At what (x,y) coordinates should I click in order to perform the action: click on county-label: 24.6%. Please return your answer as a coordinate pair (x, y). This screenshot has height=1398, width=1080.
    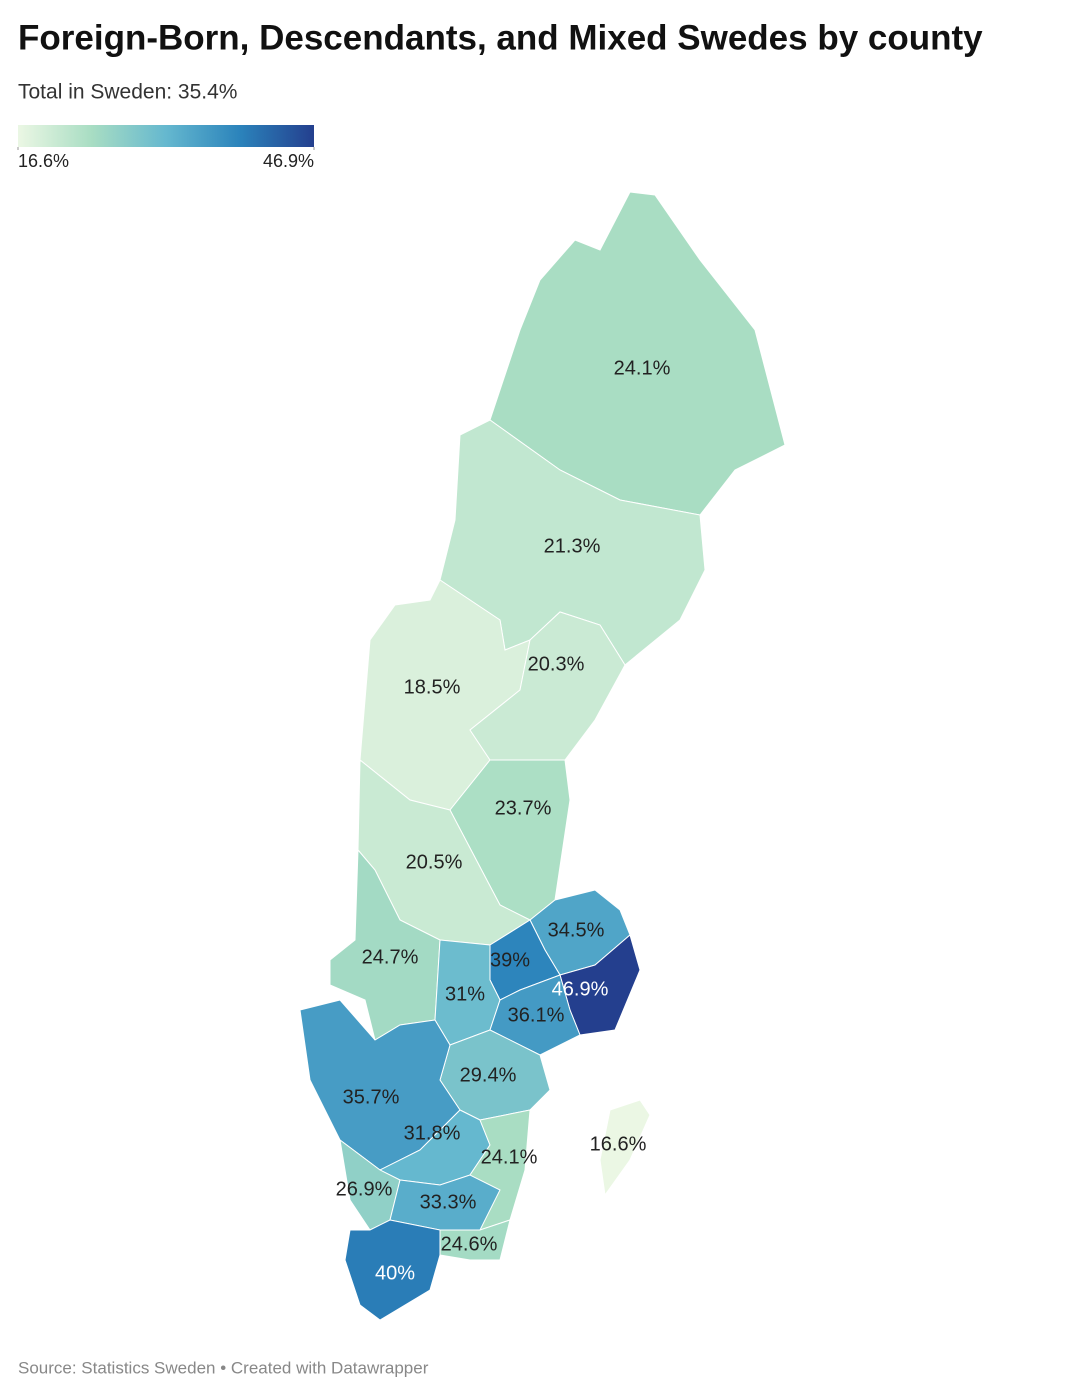
    Looking at the image, I should click on (469, 1244).